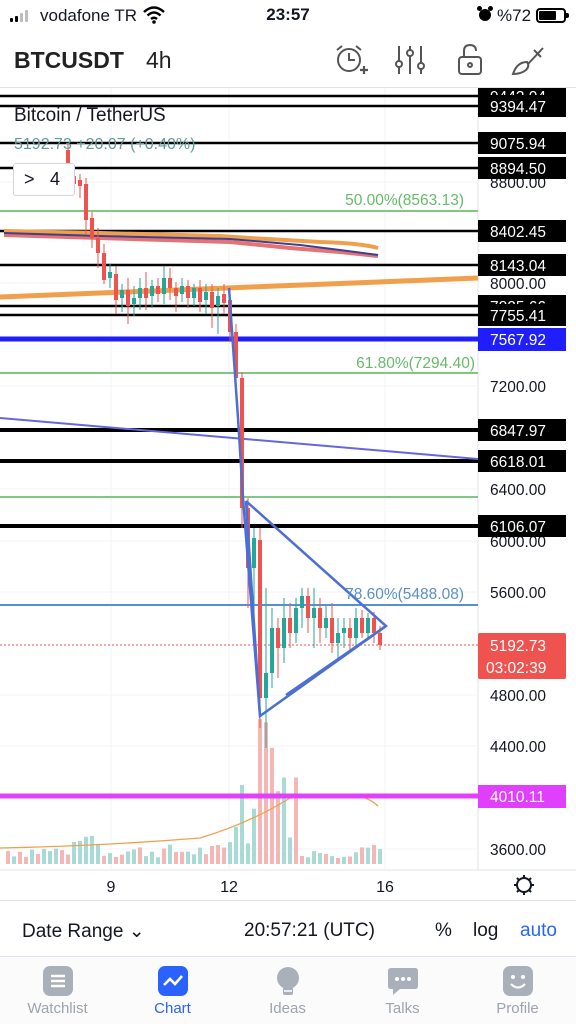 This screenshot has width=576, height=1024. I want to click on alarm-add-icon, so click(350, 60).